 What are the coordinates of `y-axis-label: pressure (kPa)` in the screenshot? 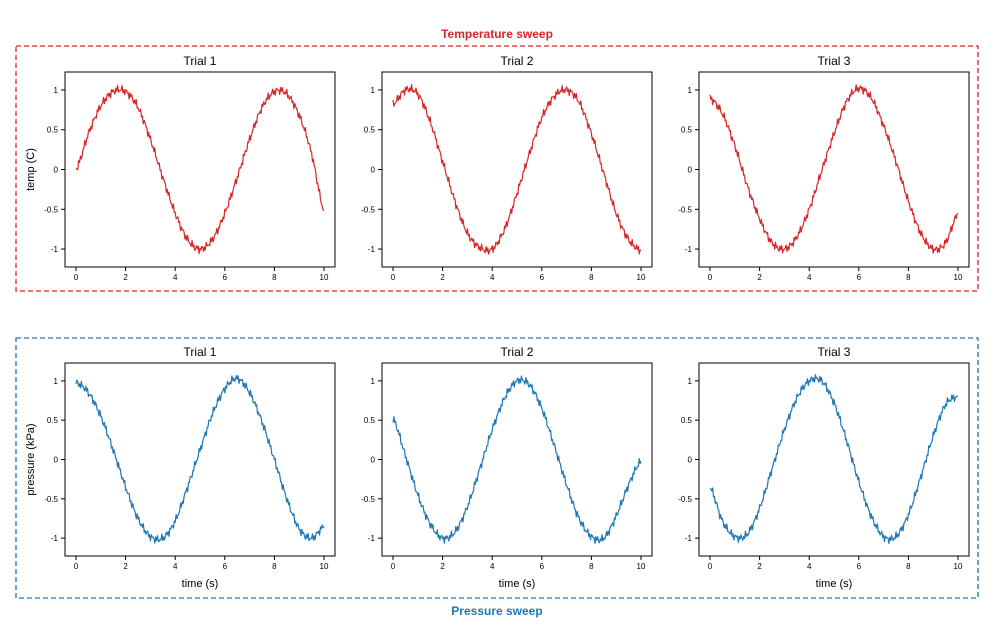 It's located at (31, 459).